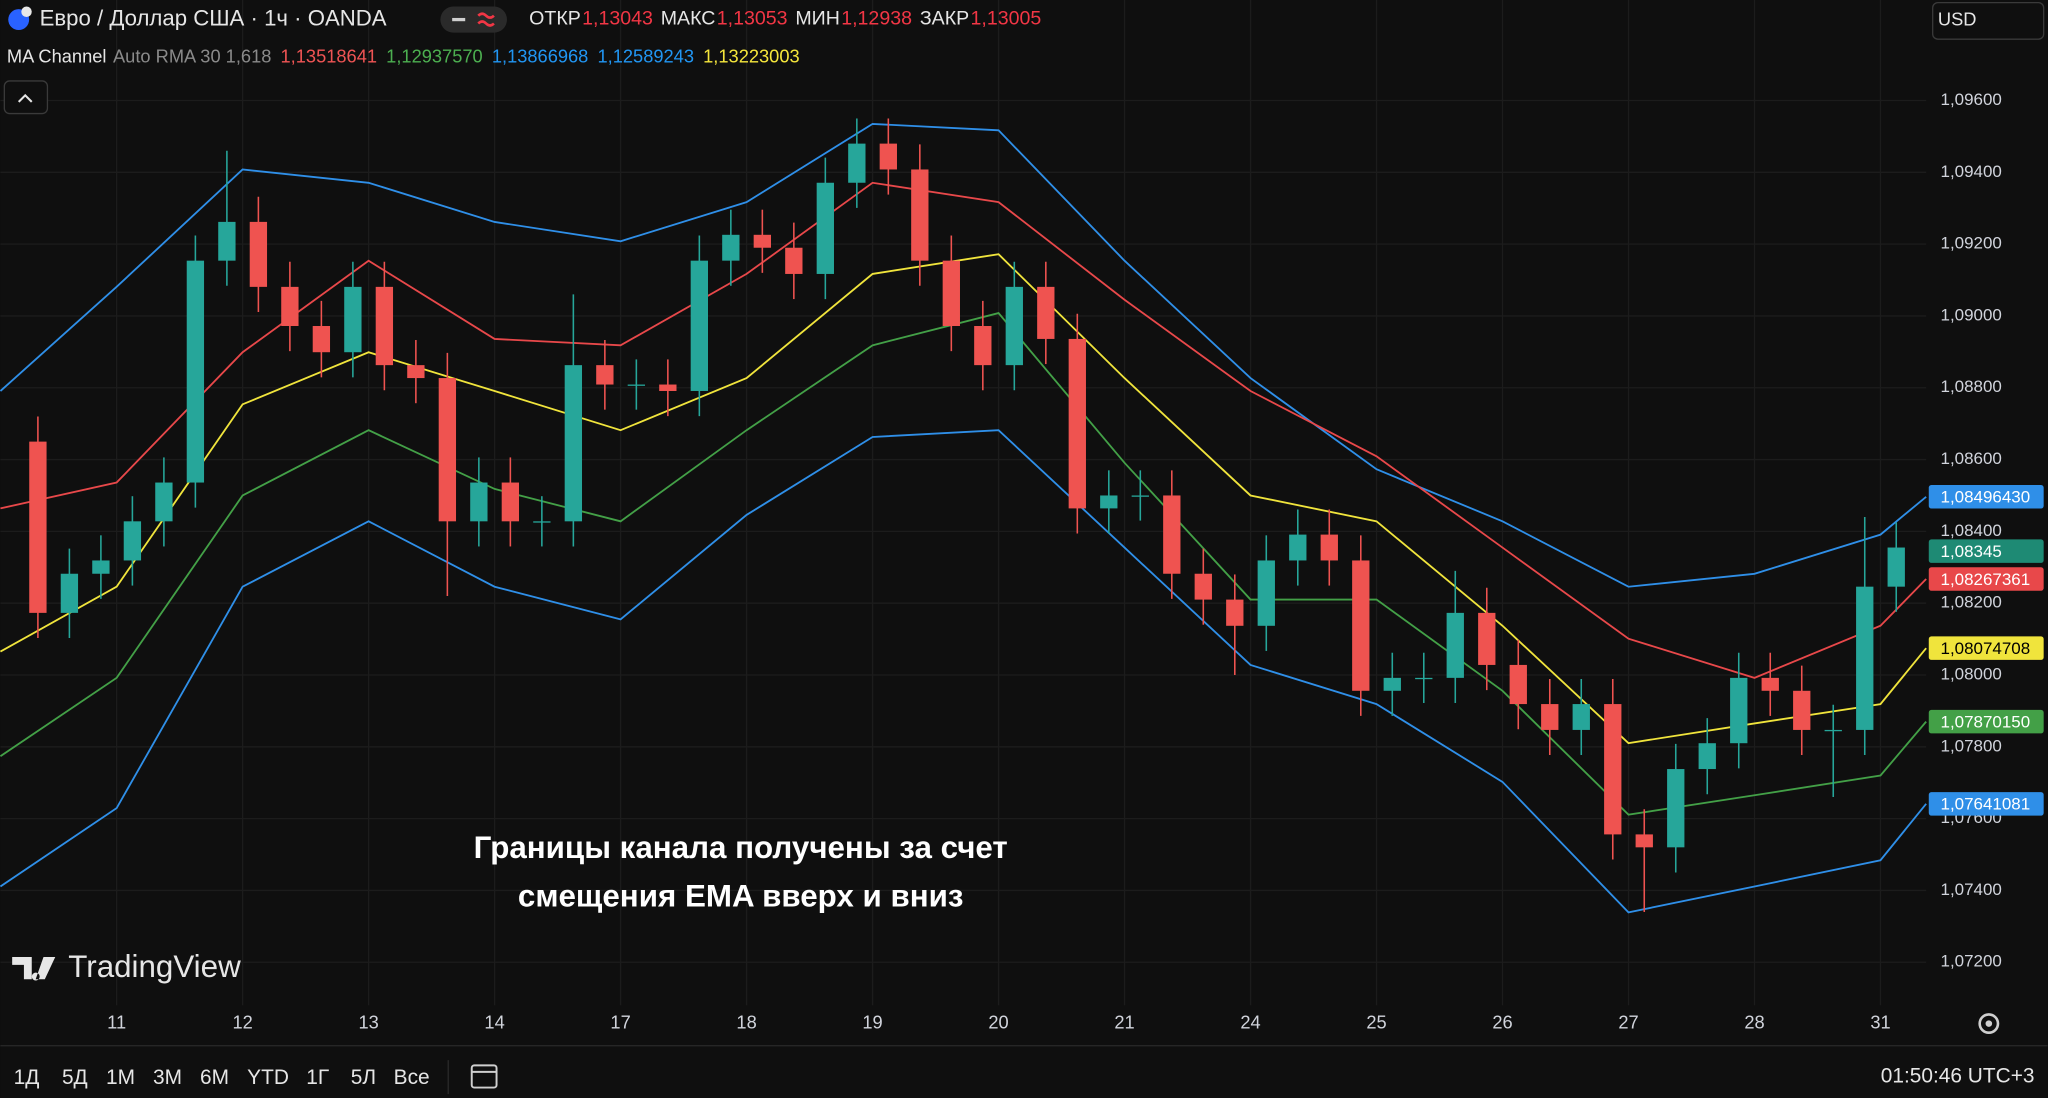 The height and width of the screenshot is (1098, 2048). I want to click on y-tick-label: 1,07400, so click(1971, 889).